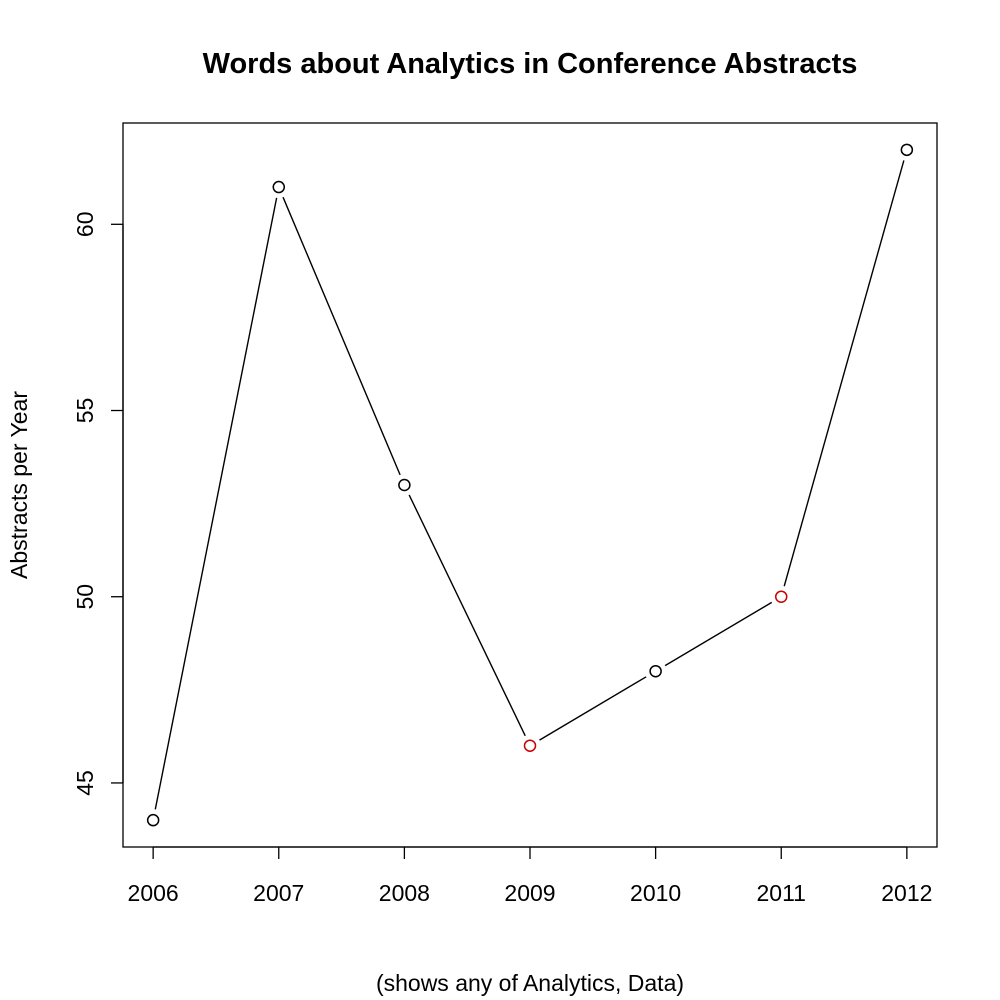 This screenshot has height=1000, width=1000. Describe the element at coordinates (781, 893) in the screenshot. I see `x-tick-label: 2011` at that location.